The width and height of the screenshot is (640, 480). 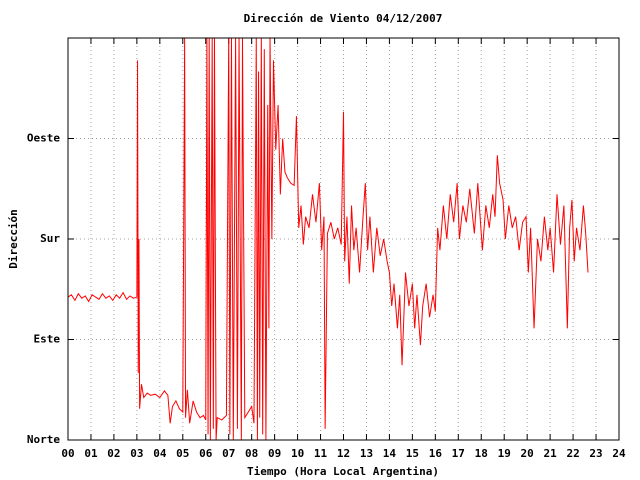 I want to click on x-tick-label: 17, so click(x=458, y=453).